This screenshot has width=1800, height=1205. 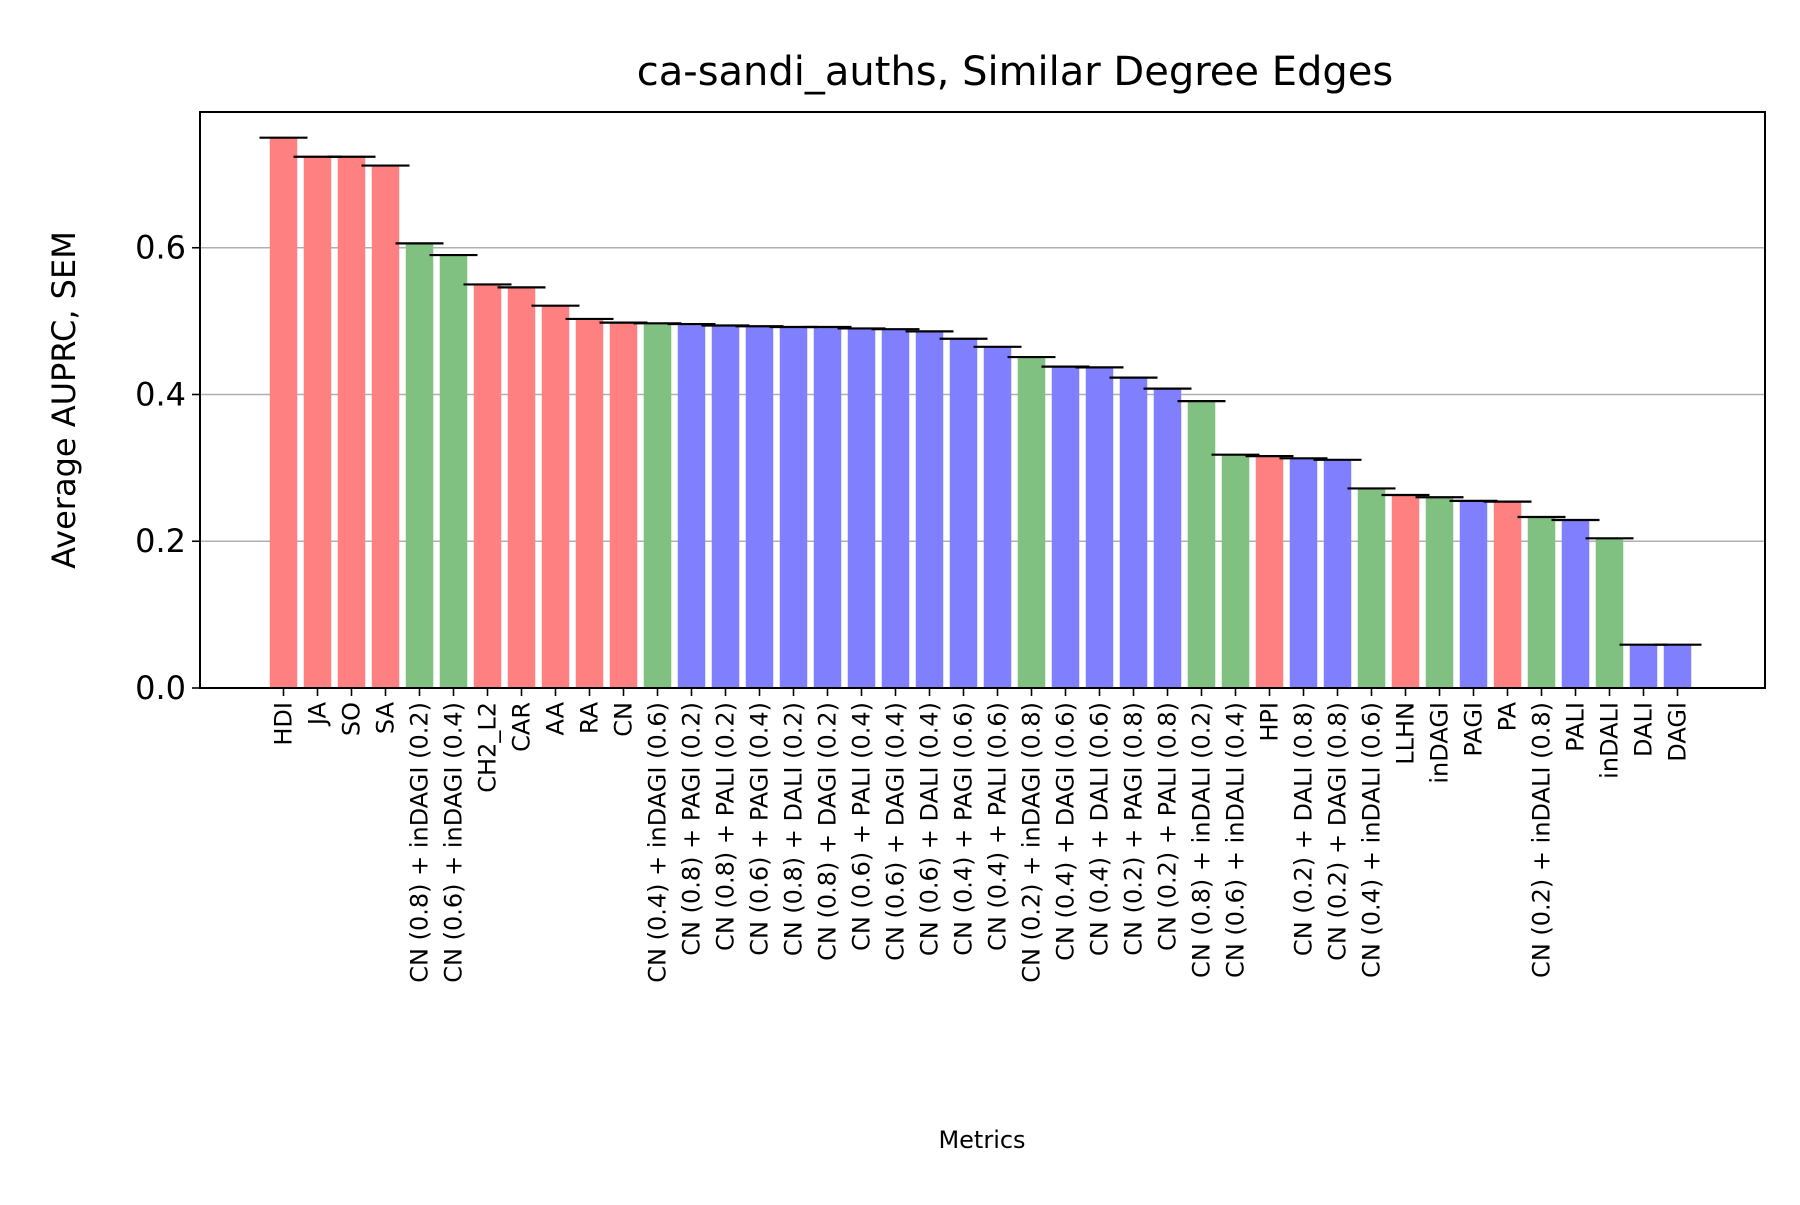 I want to click on y-tick-label: 0.6, so click(x=160, y=248).